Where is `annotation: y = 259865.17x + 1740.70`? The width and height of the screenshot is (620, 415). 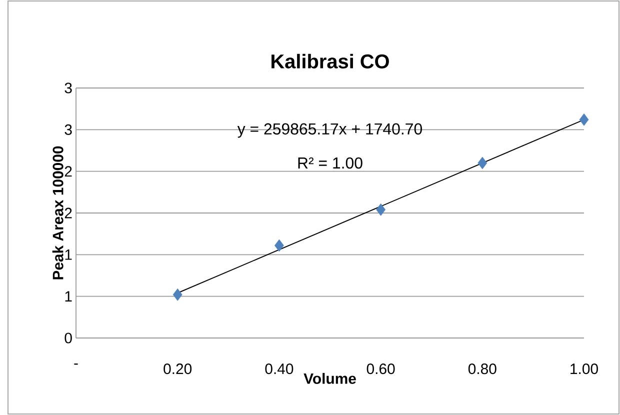
annotation: y = 259865.17x + 1740.70 is located at coordinates (329, 130).